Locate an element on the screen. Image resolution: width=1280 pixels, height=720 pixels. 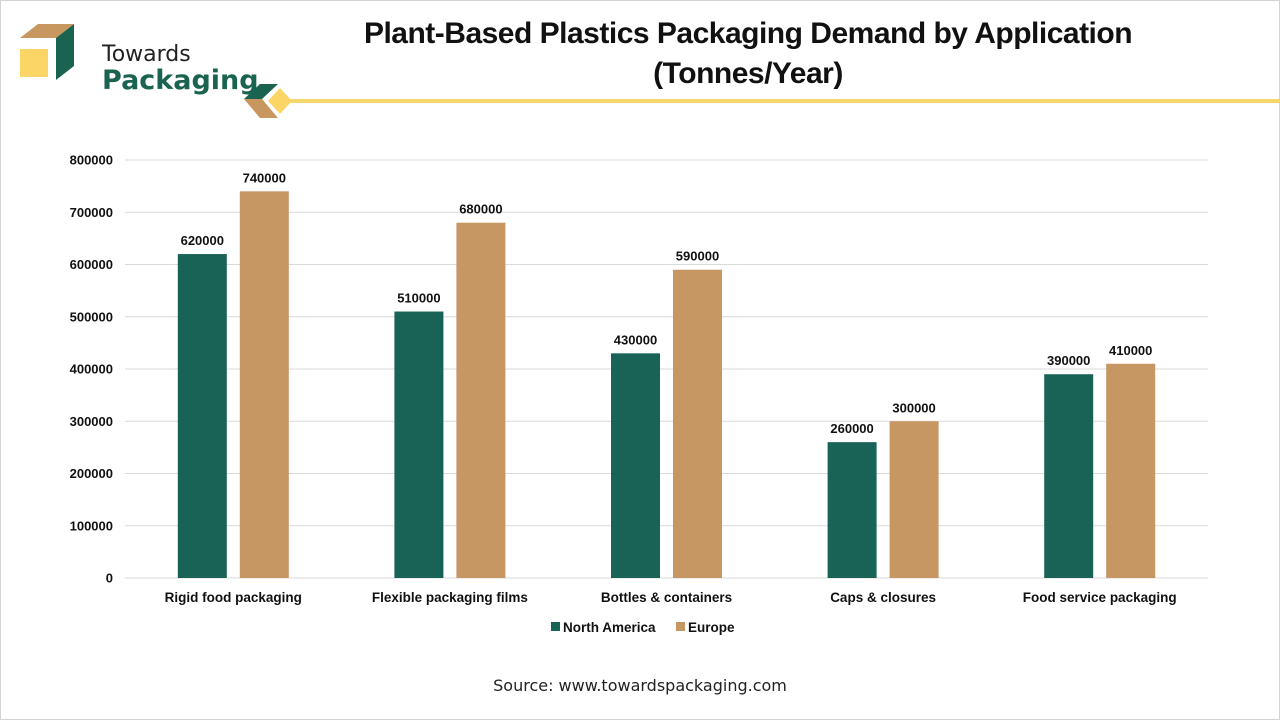
data-label: 410000 is located at coordinates (1130, 350).